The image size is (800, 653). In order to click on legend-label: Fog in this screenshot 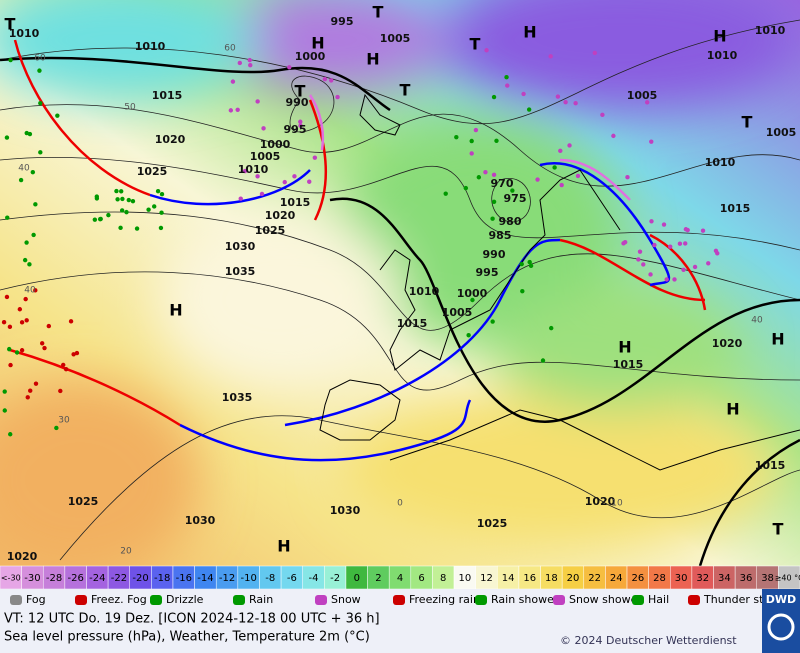, I will do `click(36, 599)`.